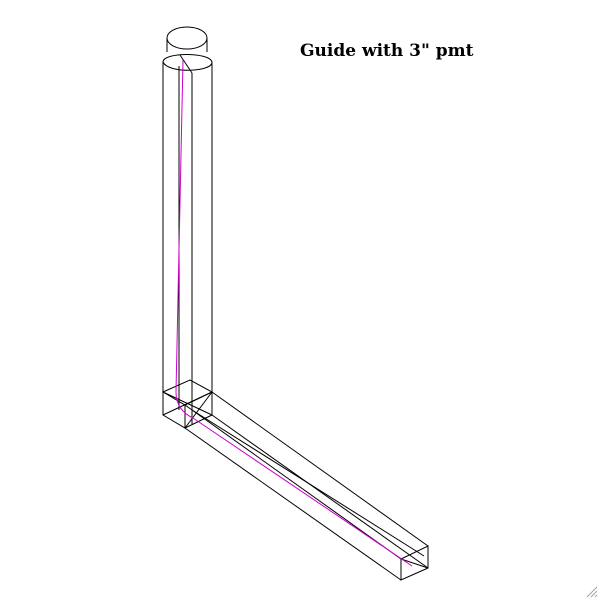  I want to click on arm-end-diagonal, so click(414, 563).